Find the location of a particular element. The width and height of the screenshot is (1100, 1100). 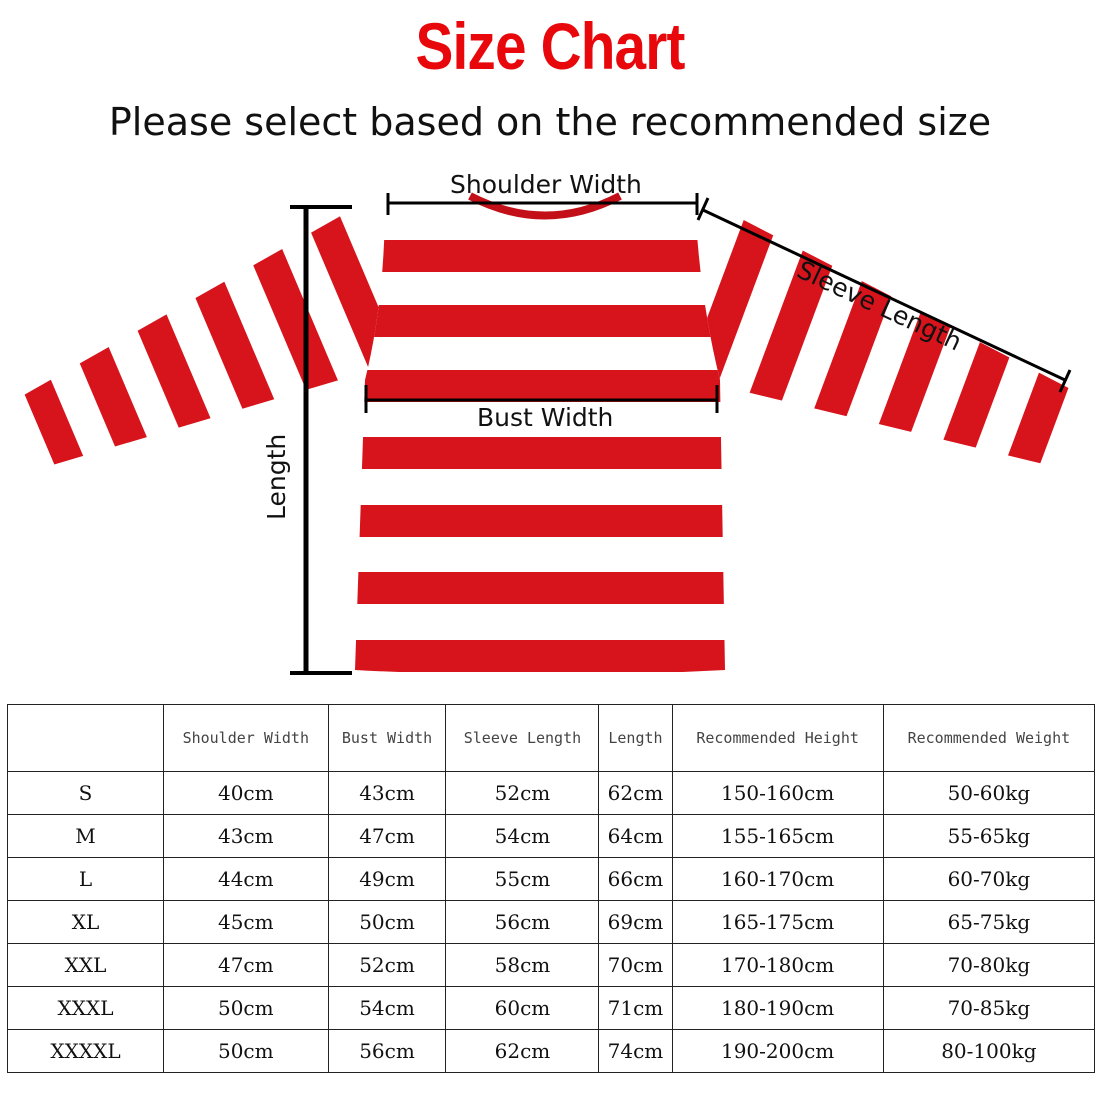

value-cell: 71cm is located at coordinates (635, 1008).